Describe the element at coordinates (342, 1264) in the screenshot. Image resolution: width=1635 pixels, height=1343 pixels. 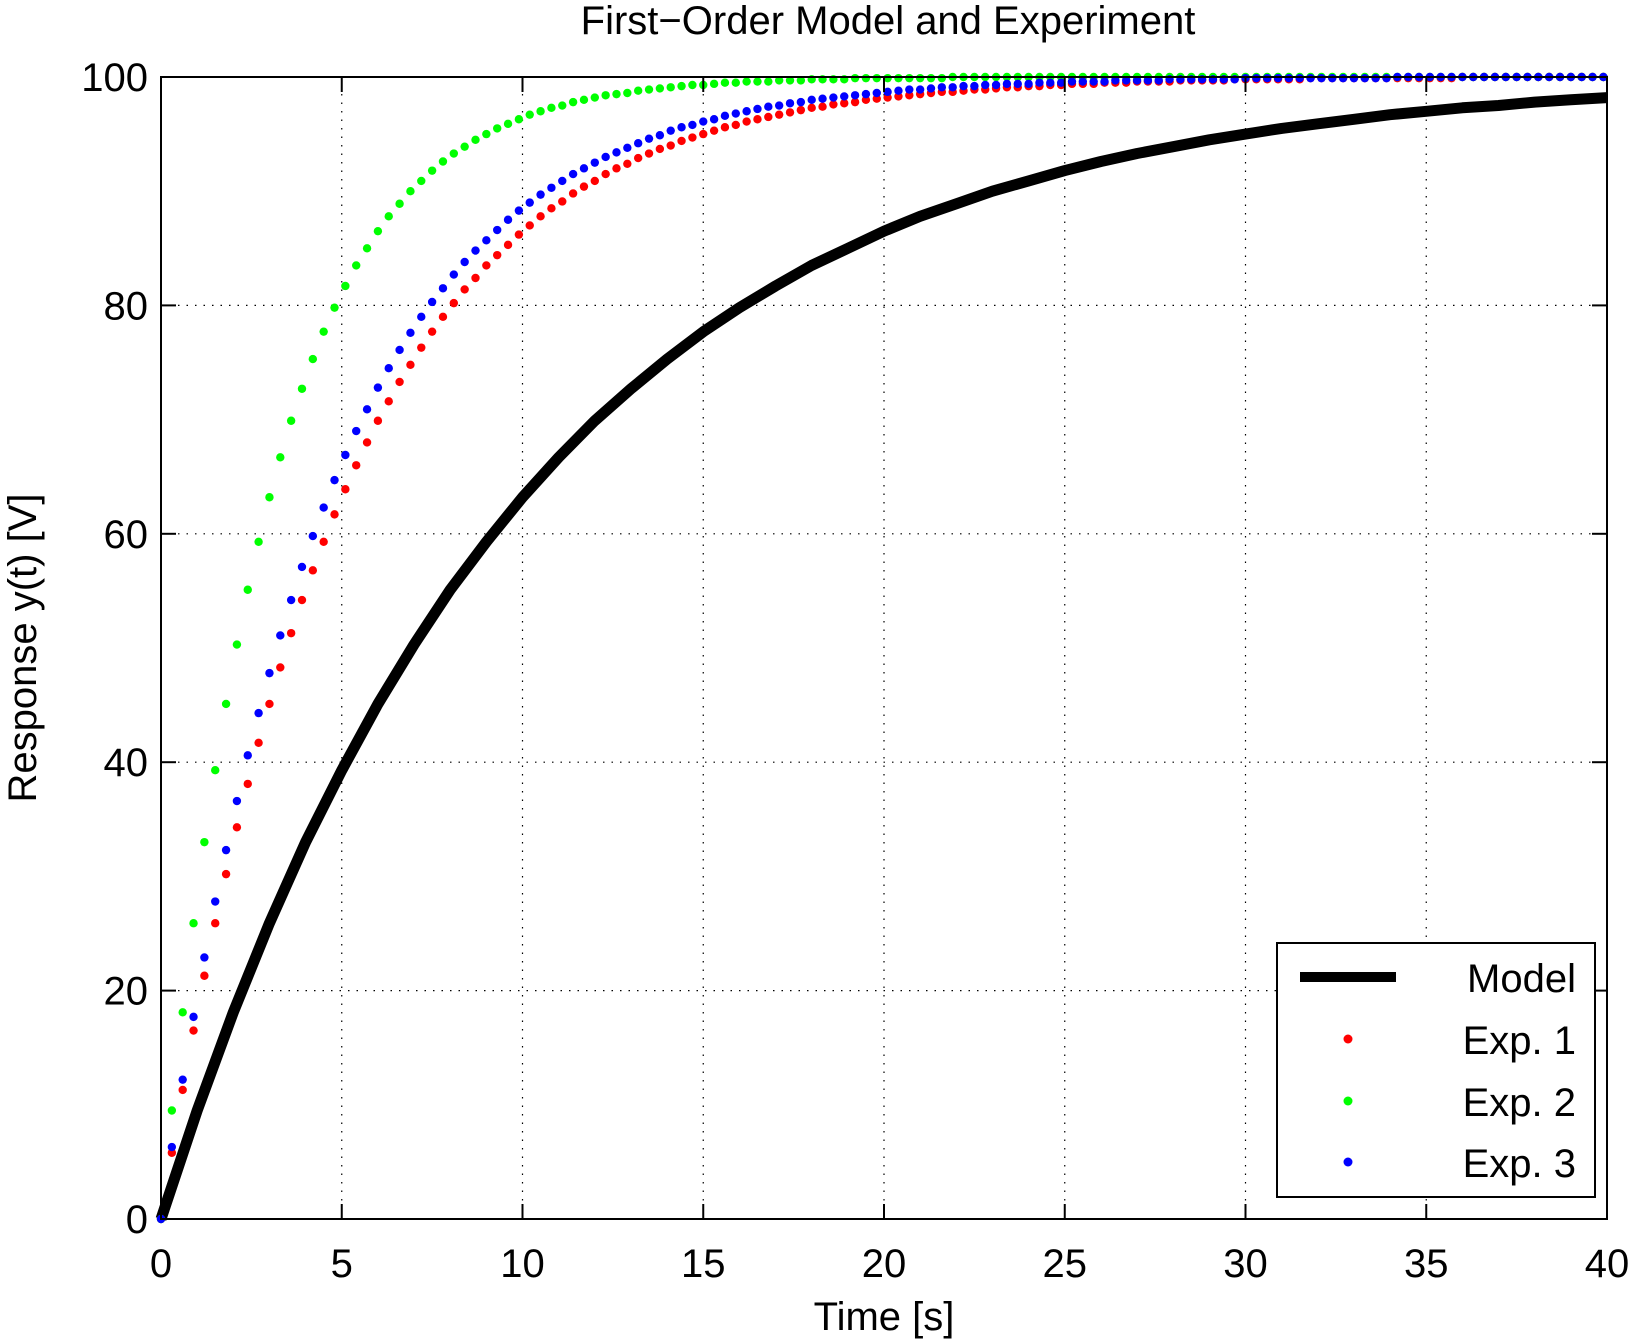
I see `x-tick-label: 5` at that location.